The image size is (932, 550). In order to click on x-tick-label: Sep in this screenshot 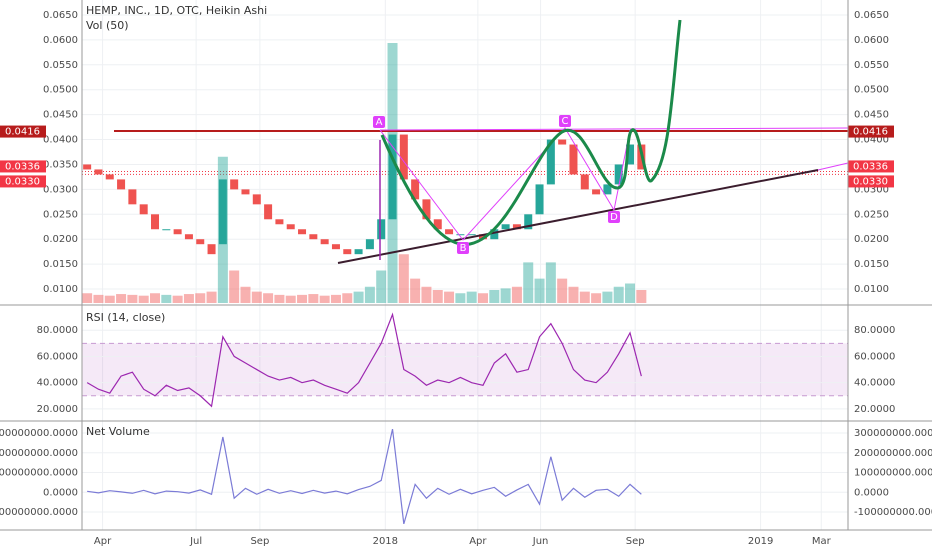, I will do `click(259, 541)`.